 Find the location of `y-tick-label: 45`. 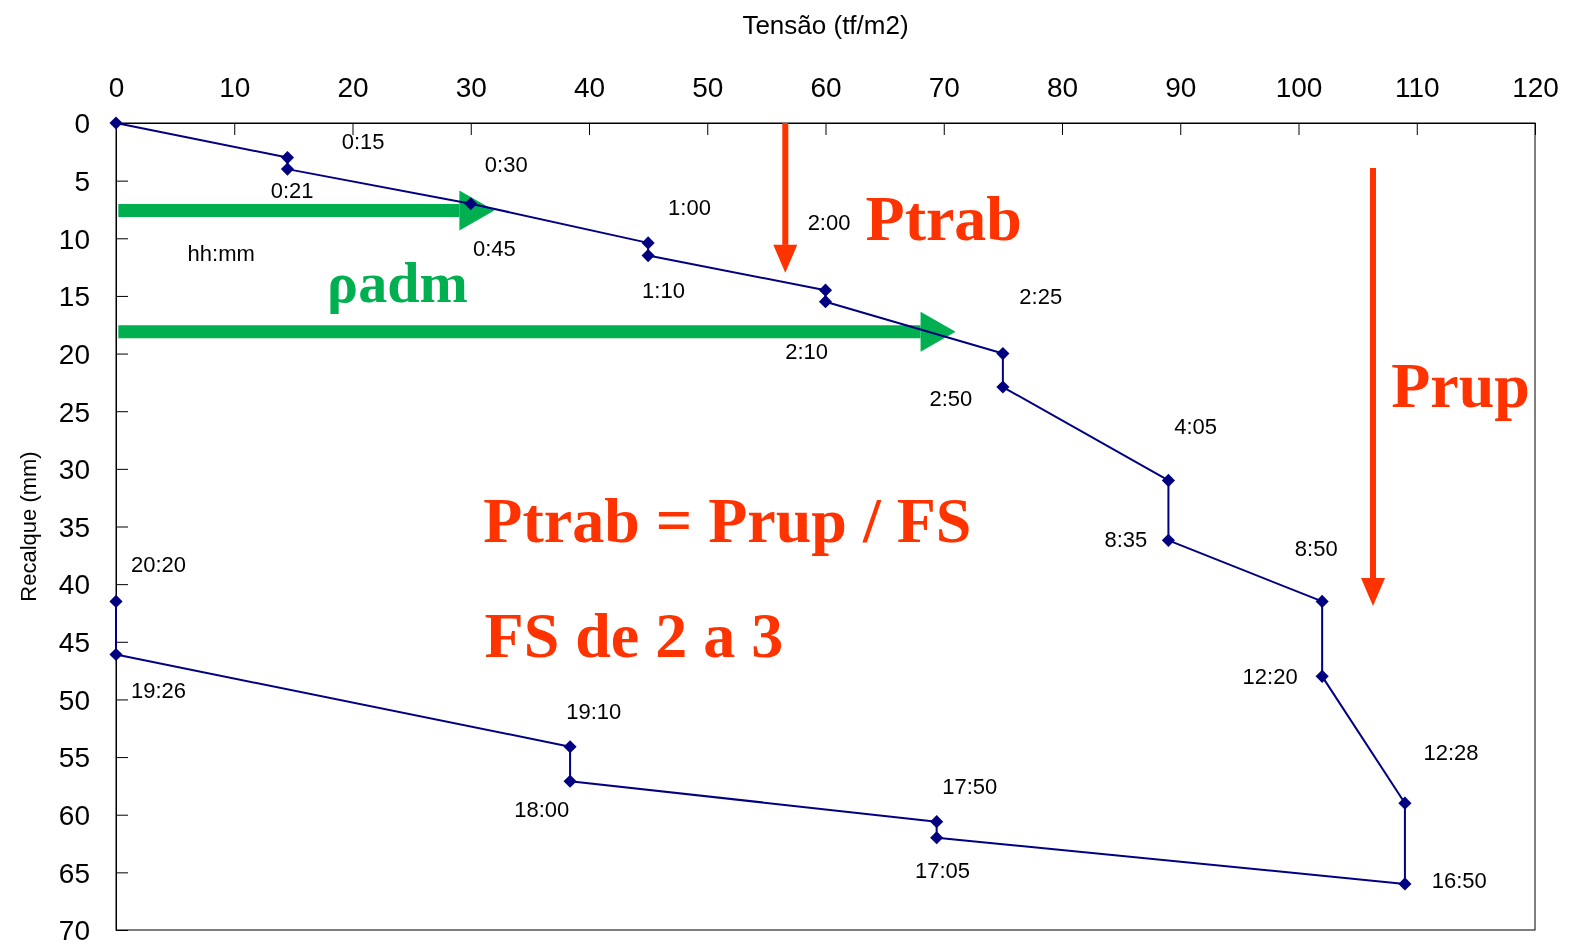

y-tick-label: 45 is located at coordinates (74, 643).